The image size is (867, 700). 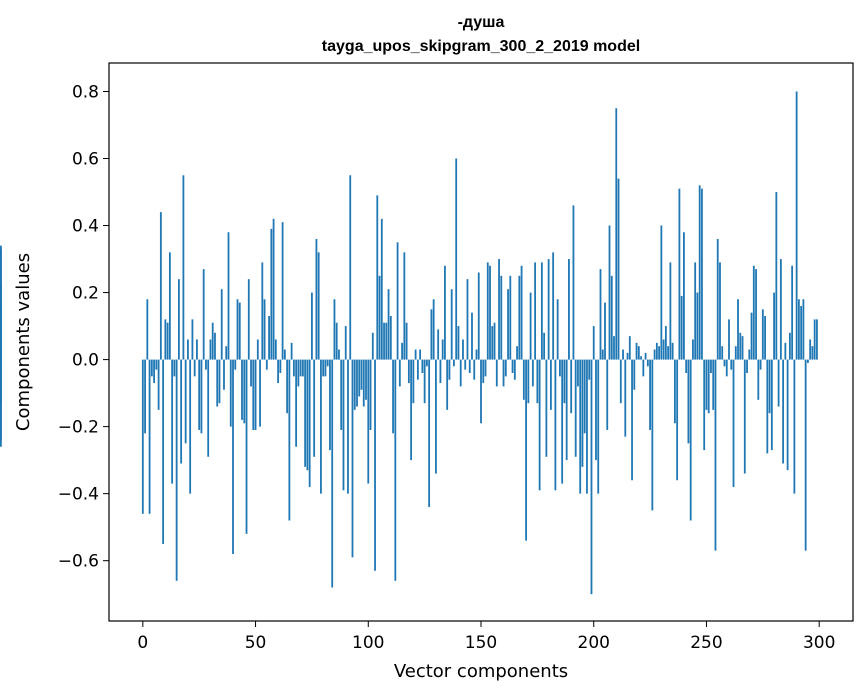 What do you see at coordinates (481, 643) in the screenshot?
I see `x-tick-label: 150` at bounding box center [481, 643].